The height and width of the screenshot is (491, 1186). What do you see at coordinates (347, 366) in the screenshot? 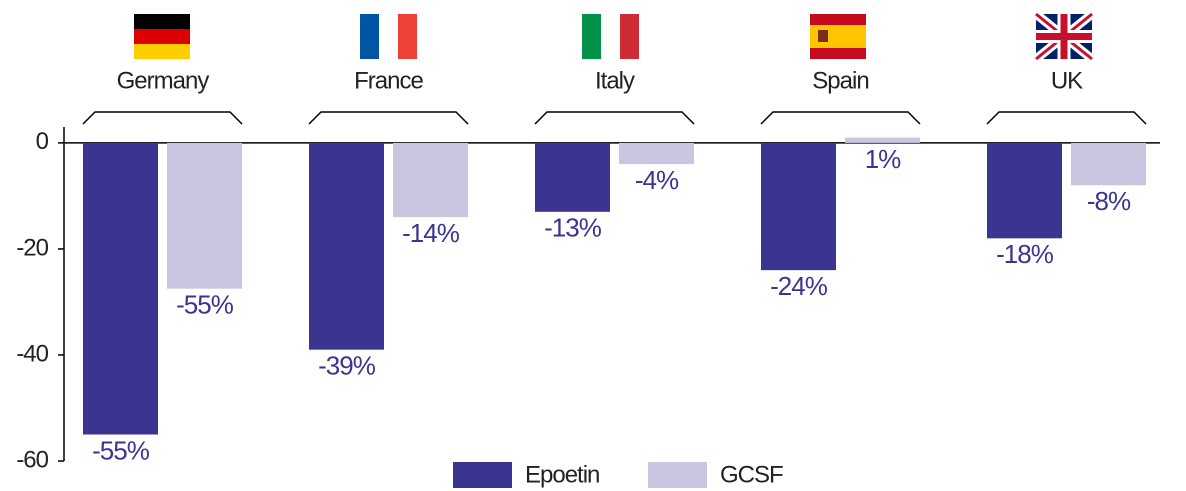
I see `value-label: -39%` at bounding box center [347, 366].